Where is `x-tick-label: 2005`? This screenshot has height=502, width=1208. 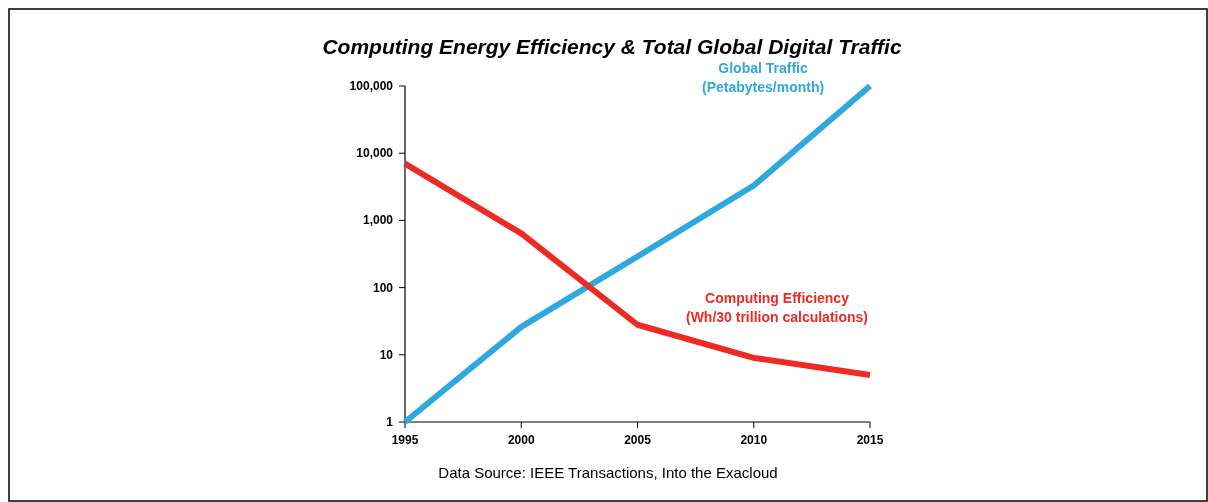 x-tick-label: 2005 is located at coordinates (638, 440).